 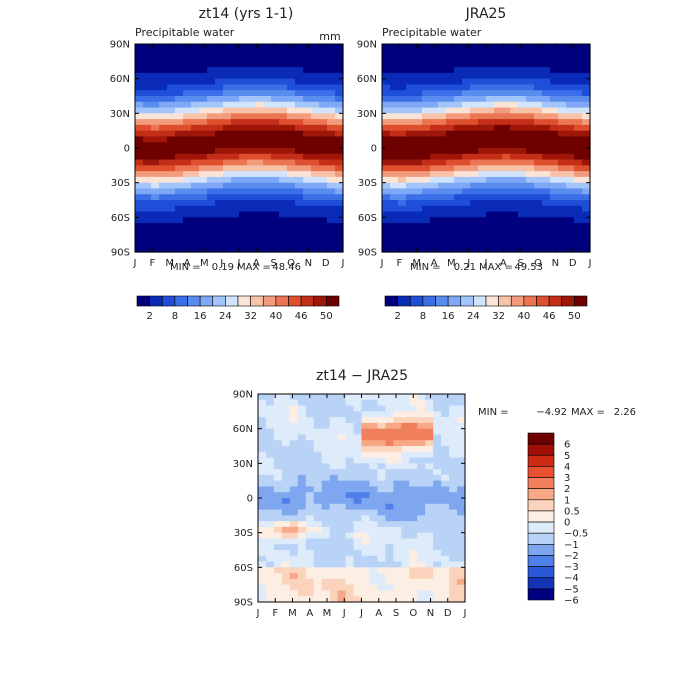 I want to click on colorbar-label: 2, so click(x=149, y=316).